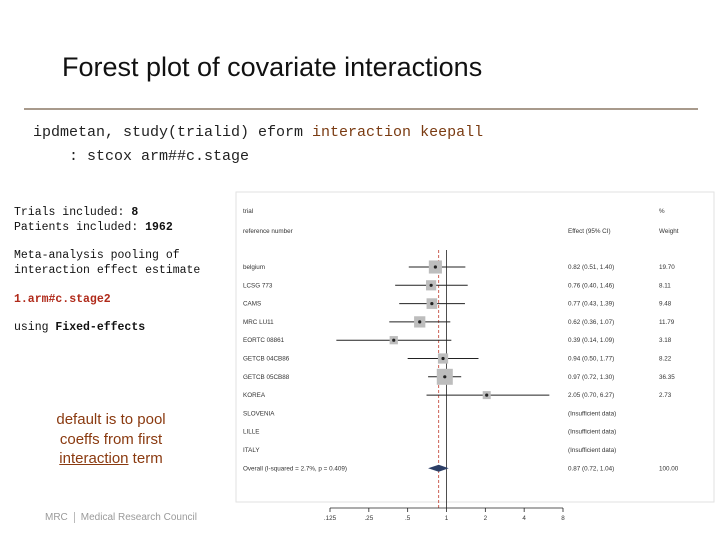 Image resolution: width=720 pixels, height=540 pixels. I want to click on overall-label: Overall (I-squared = 2.7%, p = 0.409), so click(295, 468).